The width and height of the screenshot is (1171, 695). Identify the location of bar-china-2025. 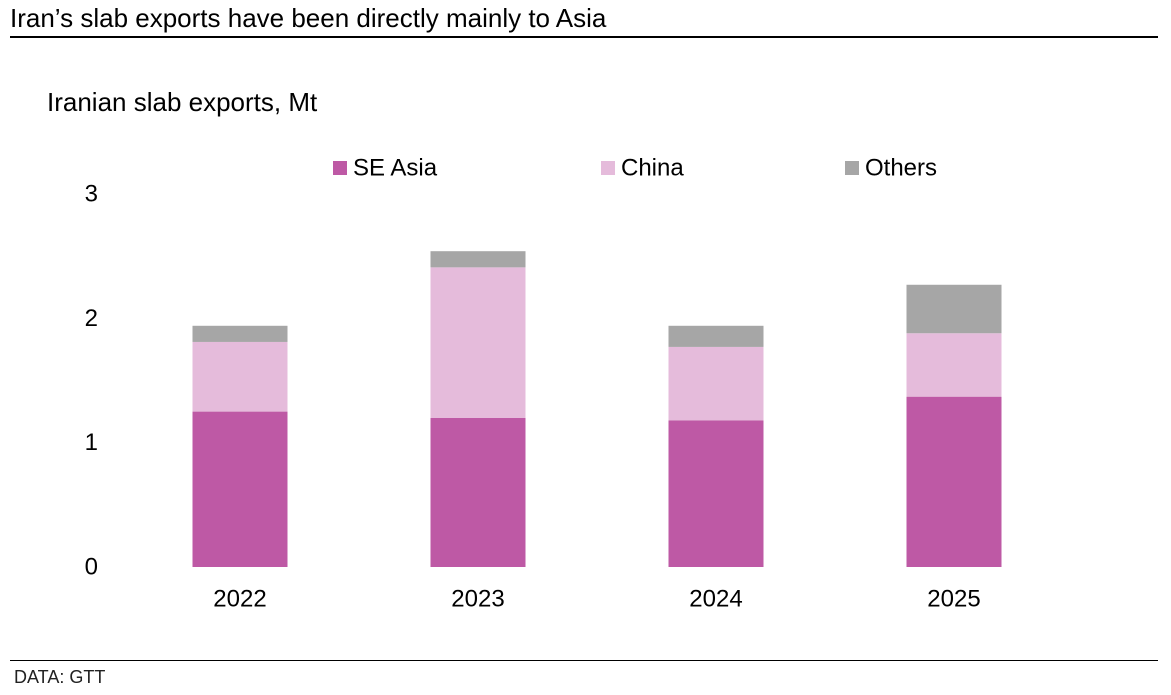
(954, 365).